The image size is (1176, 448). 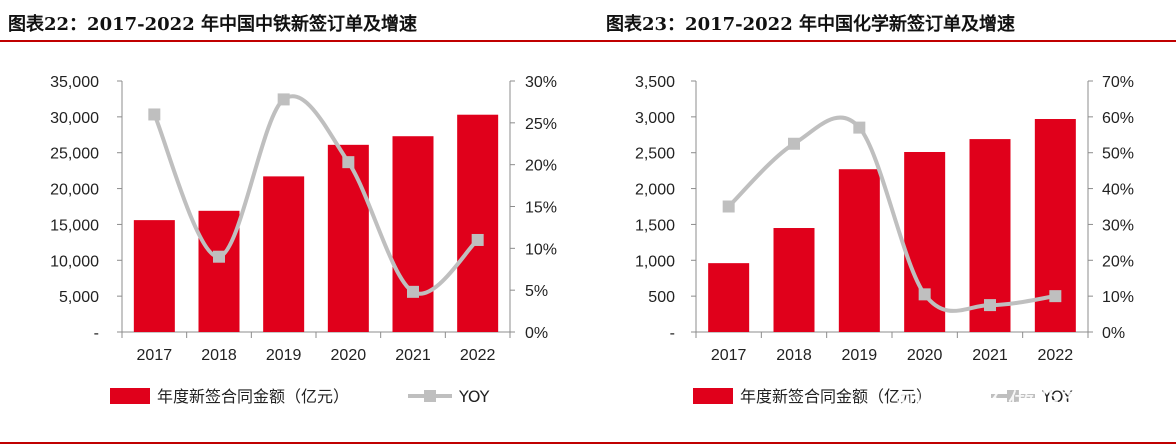 I want to click on left-y-left-tick-label: 15,000, so click(x=74, y=225).